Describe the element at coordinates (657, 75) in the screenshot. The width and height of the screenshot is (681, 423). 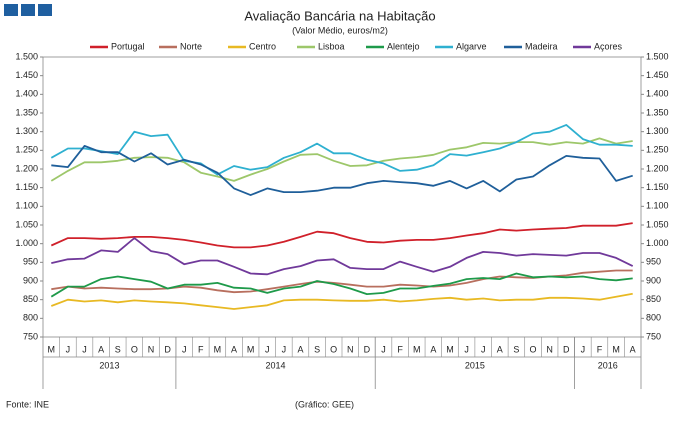
I see `y2-tick-label: 1.450` at that location.